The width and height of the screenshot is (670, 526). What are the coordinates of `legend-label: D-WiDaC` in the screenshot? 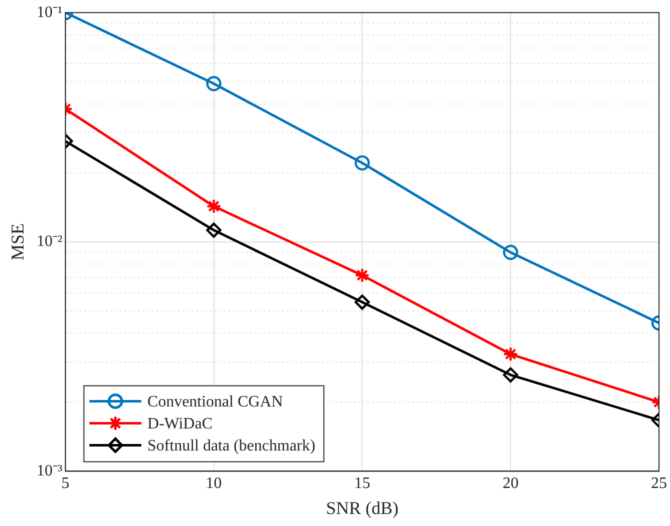 It's located at (180, 423).